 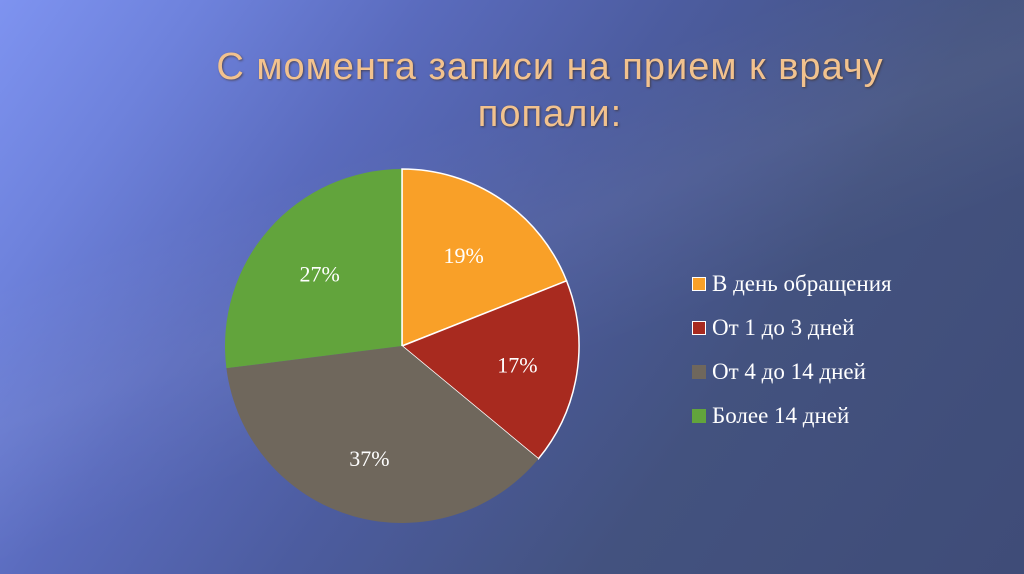 I want to click on legend-label: От 4 до 14 дней, so click(x=789, y=371).